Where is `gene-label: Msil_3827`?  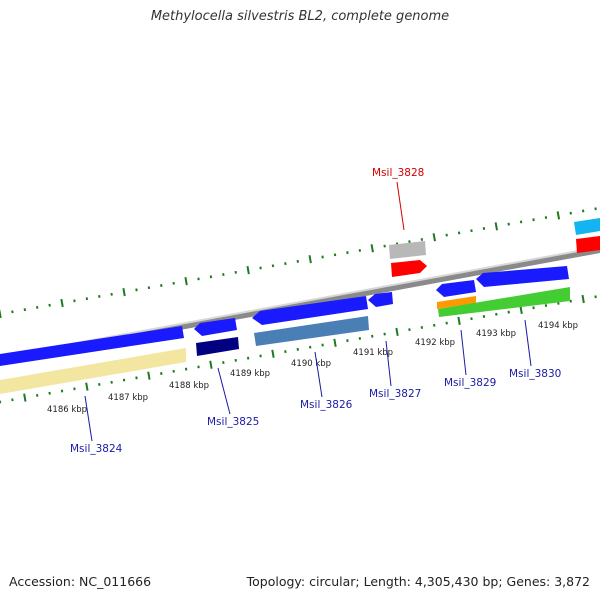
gene-label: Msil_3827 is located at coordinates (395, 394).